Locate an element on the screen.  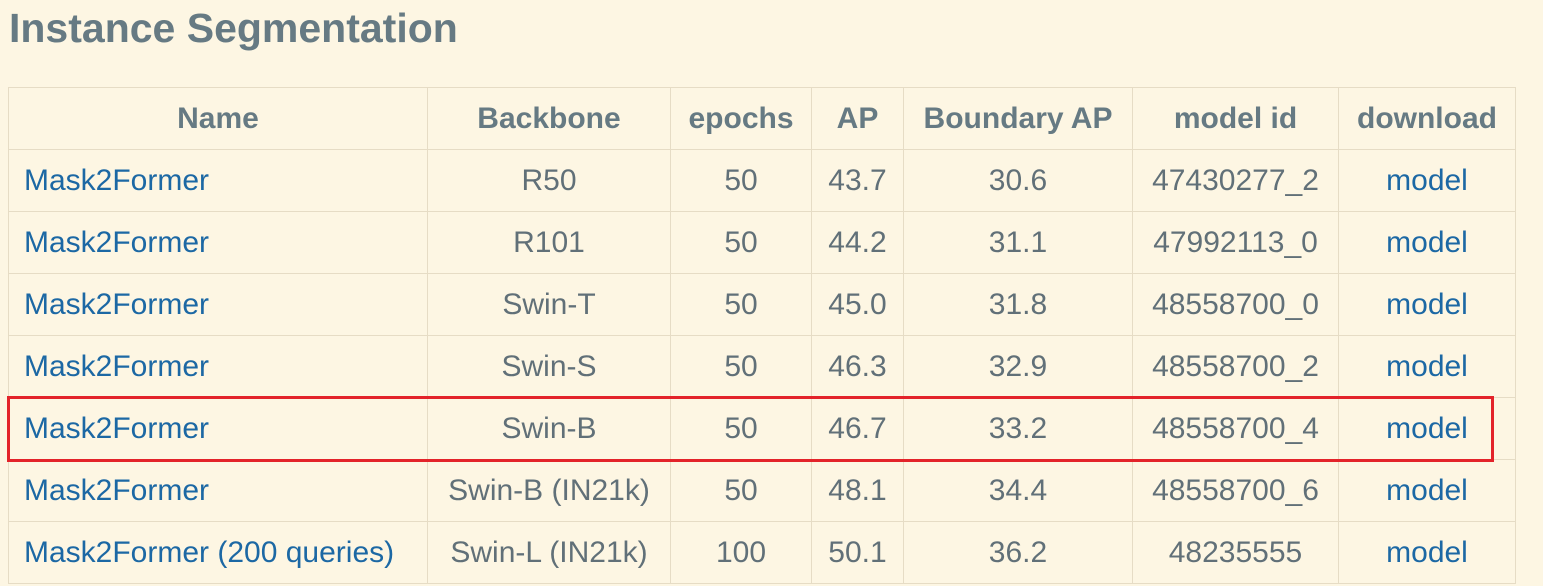
backbone-cell: R101 is located at coordinates (549, 242).